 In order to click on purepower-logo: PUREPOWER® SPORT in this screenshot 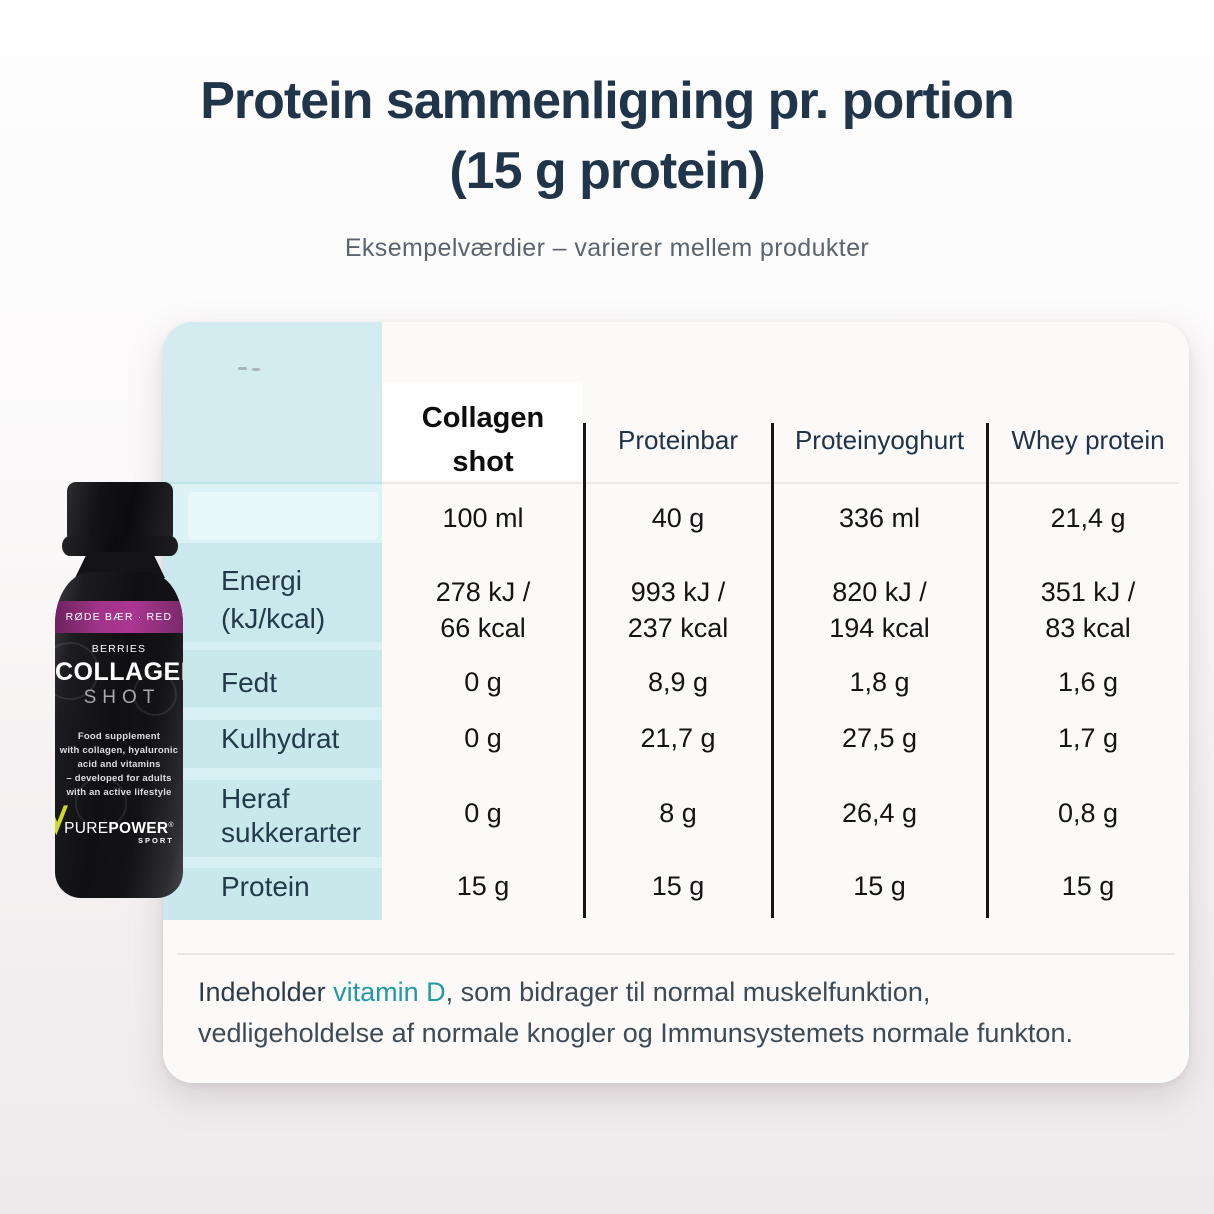, I will do `click(119, 826)`.